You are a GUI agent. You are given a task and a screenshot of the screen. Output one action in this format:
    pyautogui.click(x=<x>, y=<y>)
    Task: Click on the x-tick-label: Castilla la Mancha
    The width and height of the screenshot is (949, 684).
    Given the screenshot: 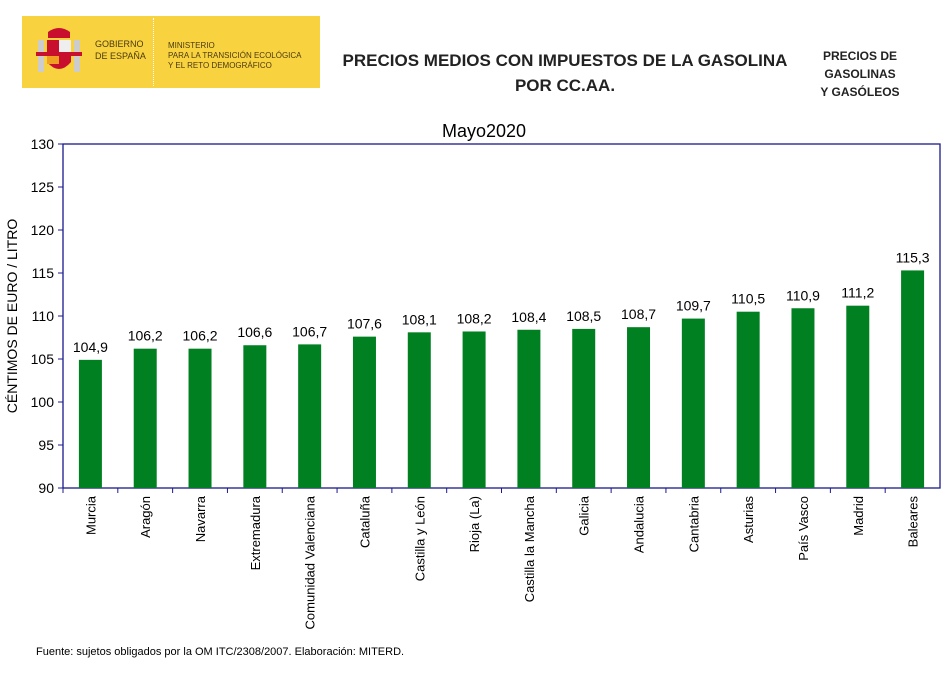 What is the action you would take?
    pyautogui.click(x=529, y=548)
    